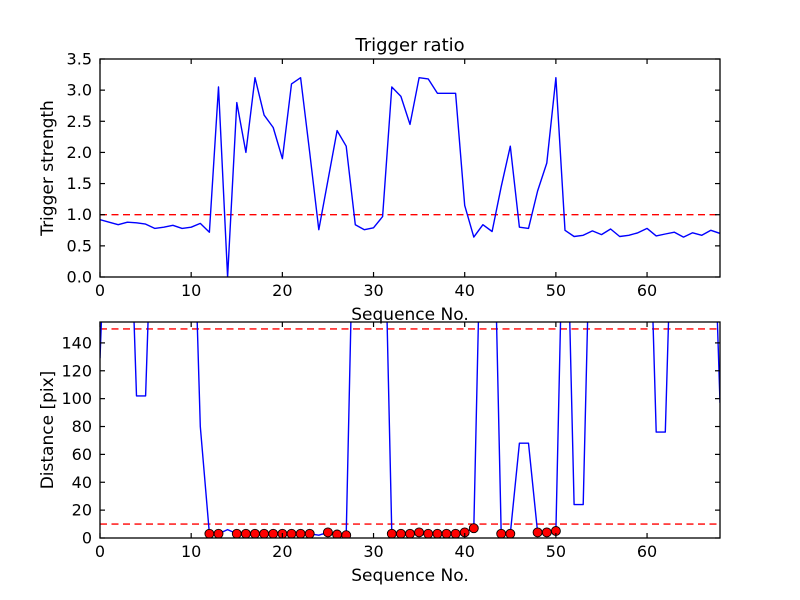  What do you see at coordinates (76, 370) in the screenshot?
I see `y-tick-label: 120` at bounding box center [76, 370].